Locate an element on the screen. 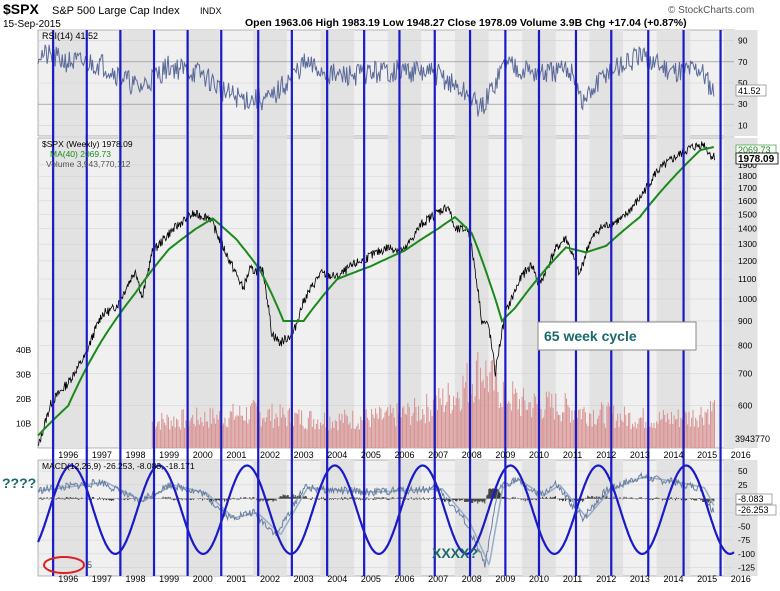  price-tick-label: 600 is located at coordinates (745, 406).